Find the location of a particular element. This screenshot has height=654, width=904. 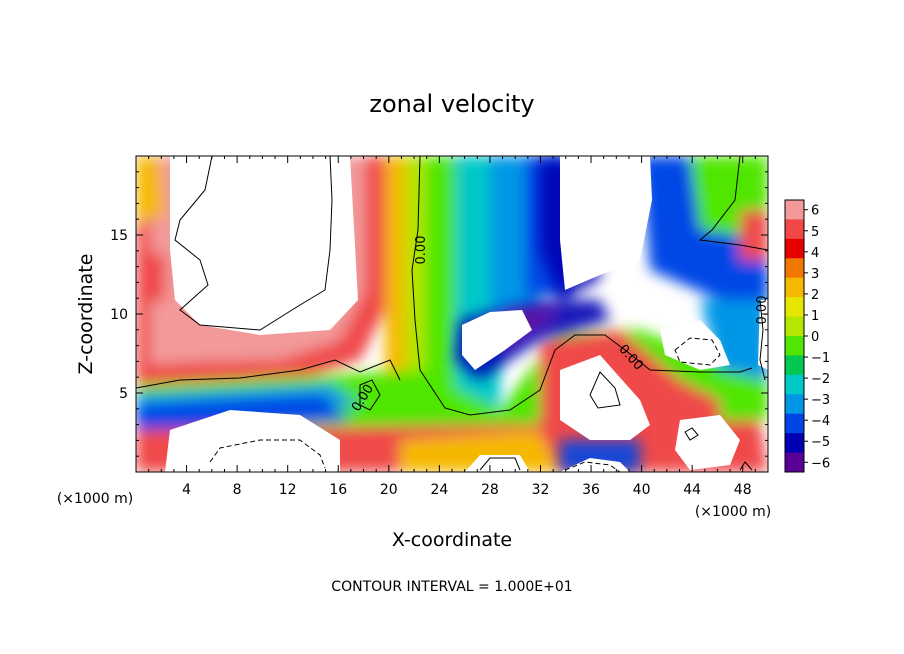

x-tick-label: 16 is located at coordinates (338, 490).